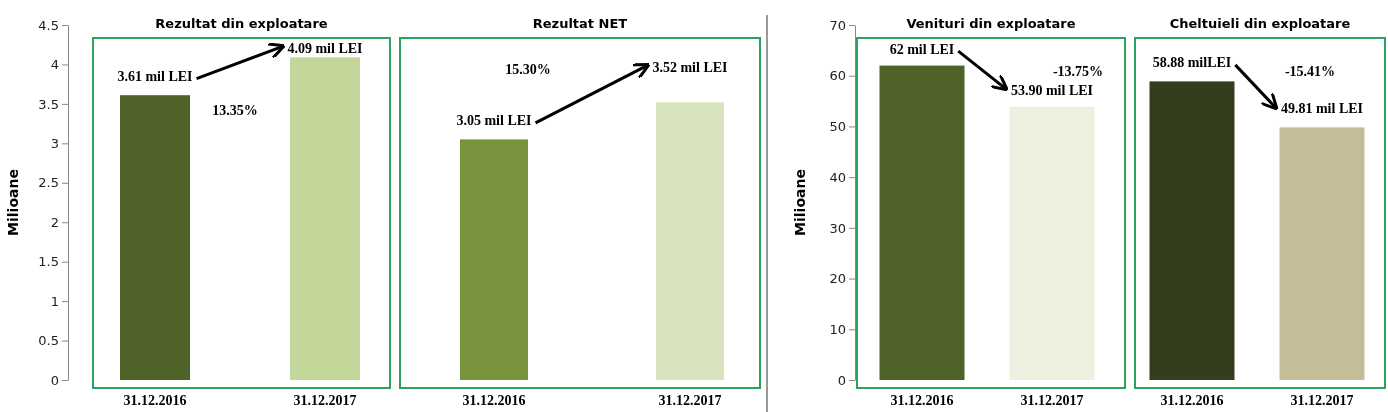 The width and height of the screenshot is (1388, 412). Describe the element at coordinates (837, 279) in the screenshot. I see `y-tick-label: 20` at that location.